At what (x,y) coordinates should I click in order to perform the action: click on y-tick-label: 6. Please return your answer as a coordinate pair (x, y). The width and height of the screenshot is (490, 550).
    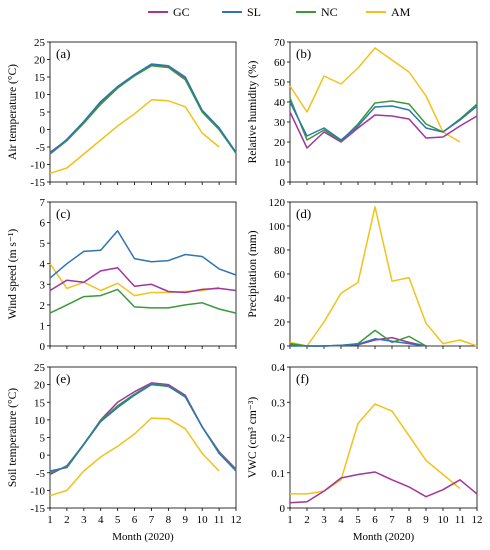
    Looking at the image, I should click on (43, 224).